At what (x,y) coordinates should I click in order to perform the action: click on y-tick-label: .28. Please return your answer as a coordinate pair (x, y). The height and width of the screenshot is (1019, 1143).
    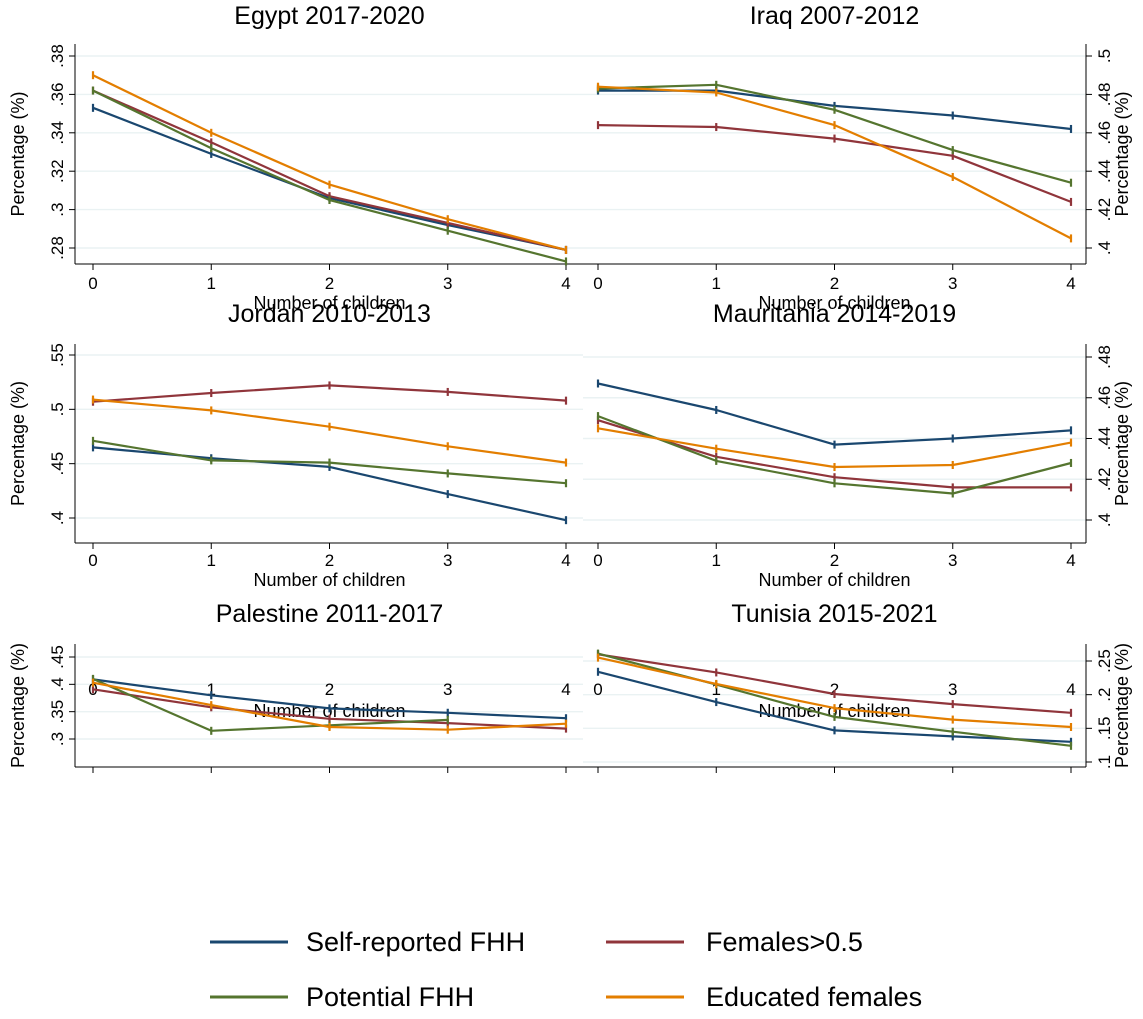
    Looking at the image, I should click on (57, 248).